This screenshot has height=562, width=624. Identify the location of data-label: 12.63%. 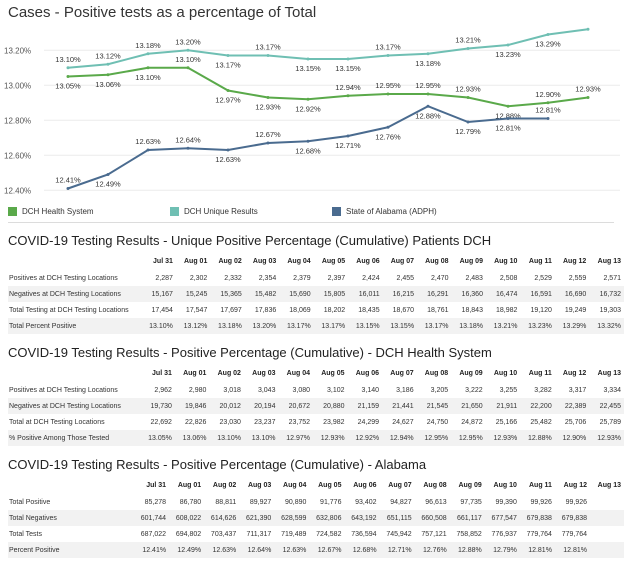
(148, 141).